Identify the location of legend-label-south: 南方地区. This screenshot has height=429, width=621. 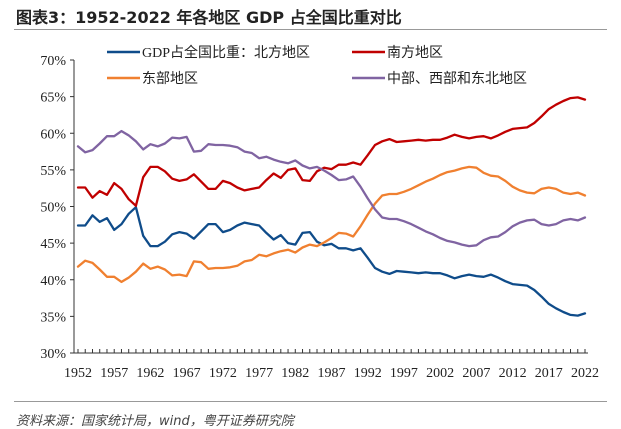
(415, 53).